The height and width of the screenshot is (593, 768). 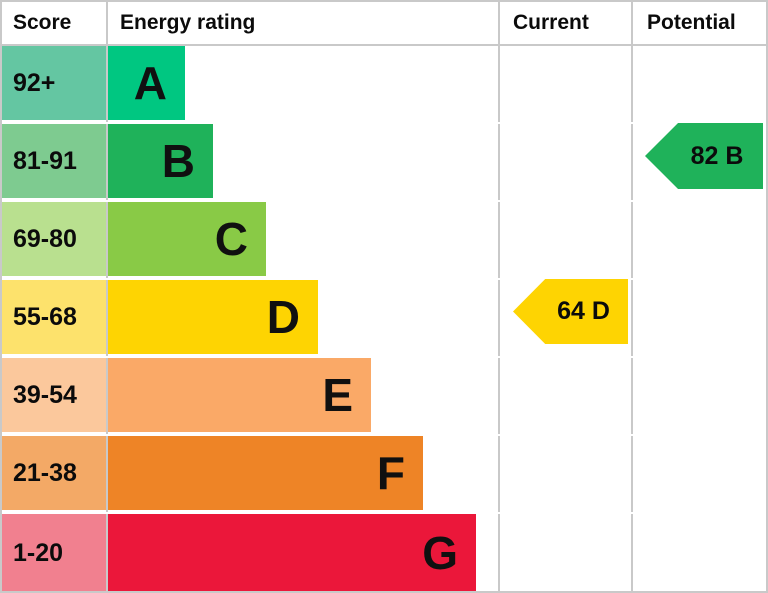 What do you see at coordinates (283, 317) in the screenshot?
I see `band-letter: D` at bounding box center [283, 317].